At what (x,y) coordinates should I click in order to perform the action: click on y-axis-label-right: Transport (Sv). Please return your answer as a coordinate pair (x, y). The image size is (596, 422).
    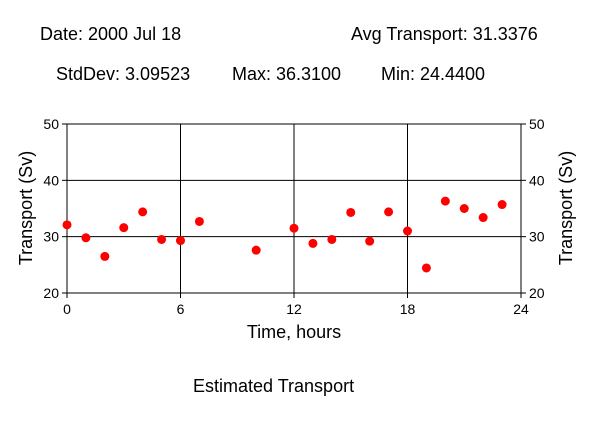
    Looking at the image, I should click on (566, 208).